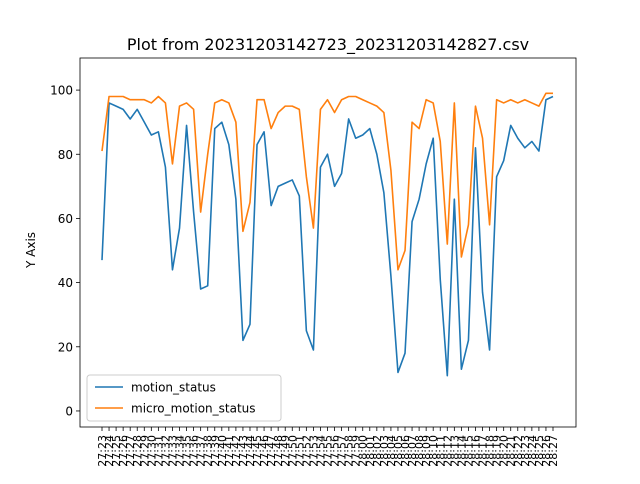 This screenshot has width=640, height=484. I want to click on x-tick-label: 27:39, so click(215, 451).